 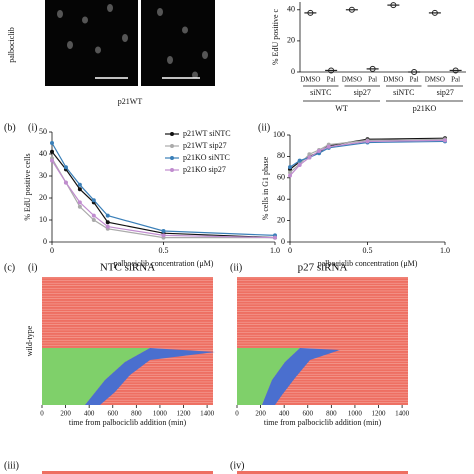 What do you see at coordinates (9, 267) in the screenshot?
I see `panel-label: (c)` at bounding box center [9, 267].